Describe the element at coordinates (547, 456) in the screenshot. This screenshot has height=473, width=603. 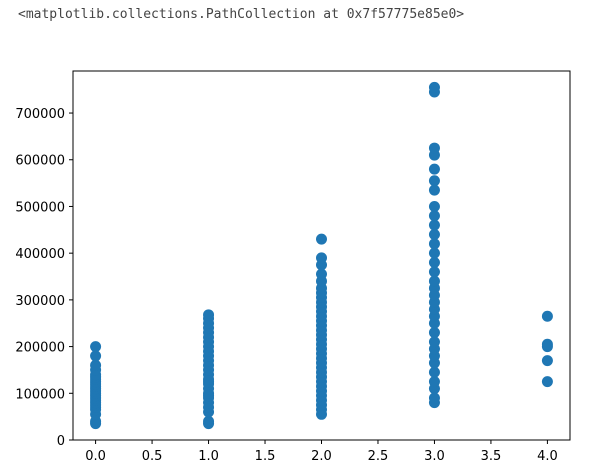
I see `x-tick-label: 4.0` at that location.